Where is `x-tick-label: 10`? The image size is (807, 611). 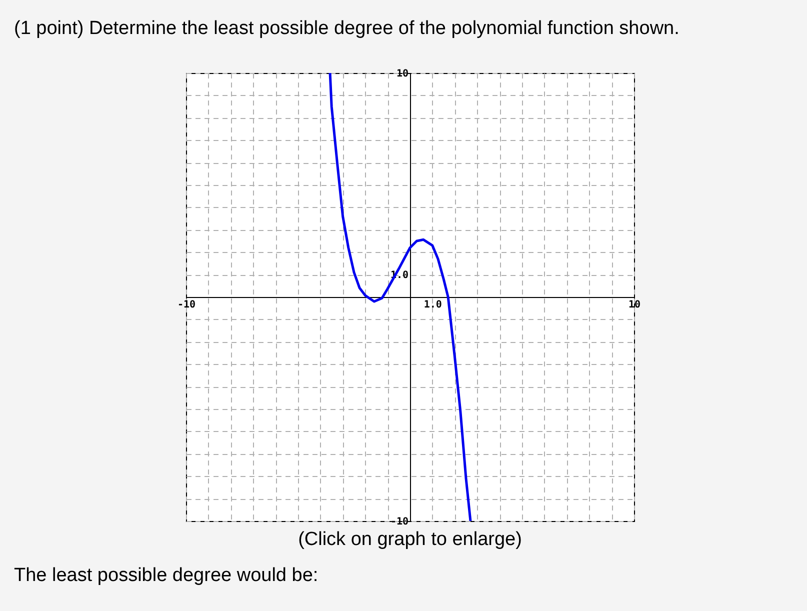
x-tick-label: 10 is located at coordinates (634, 305).